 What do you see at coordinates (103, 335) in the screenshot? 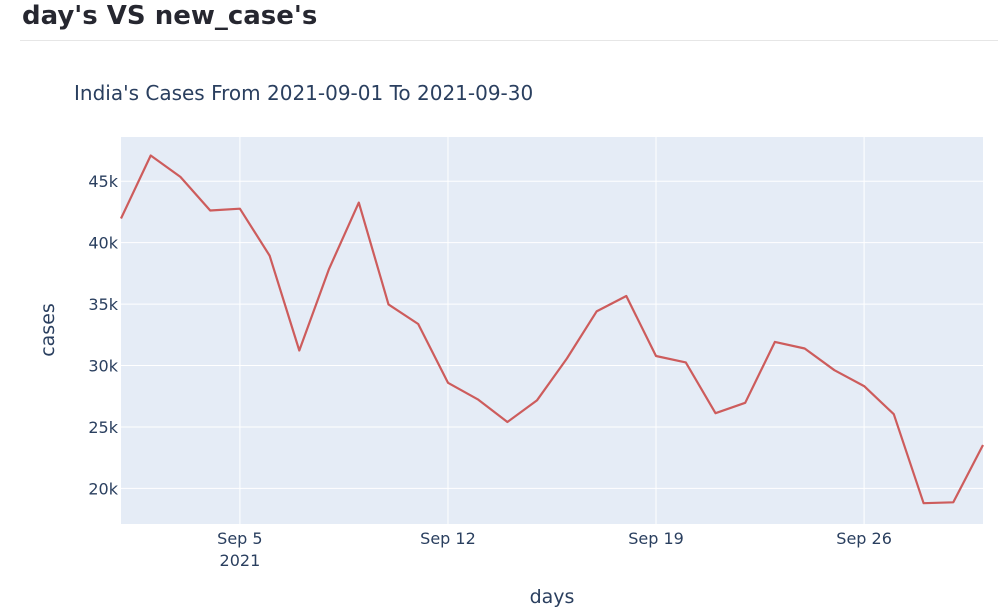
I see `y-axis-ticks: 20k 25k 30k 35k 40k 45k` at bounding box center [103, 335].